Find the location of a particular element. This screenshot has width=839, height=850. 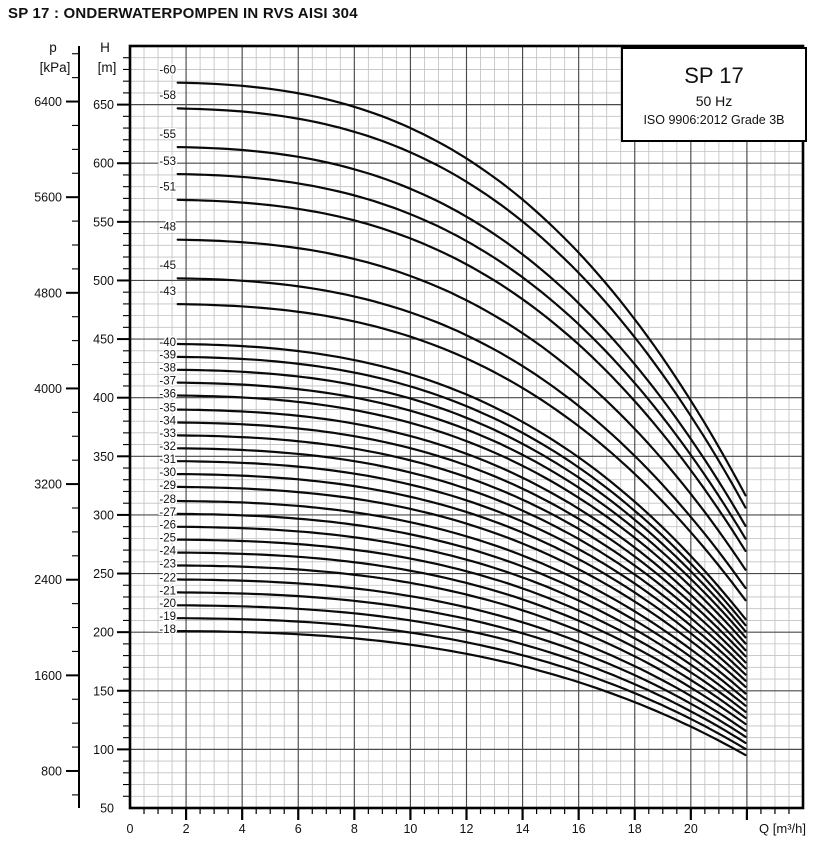

svg-text: [kPa] is located at coordinates (55, 67).